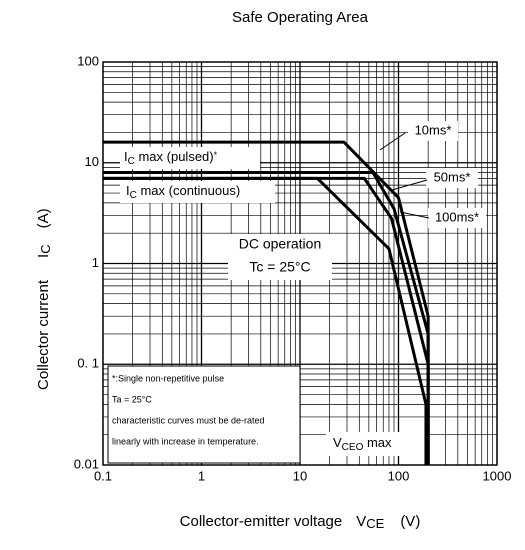 This screenshot has width=525, height=550. I want to click on y-axis-label: Collector currentIC(A), so click(44, 299).